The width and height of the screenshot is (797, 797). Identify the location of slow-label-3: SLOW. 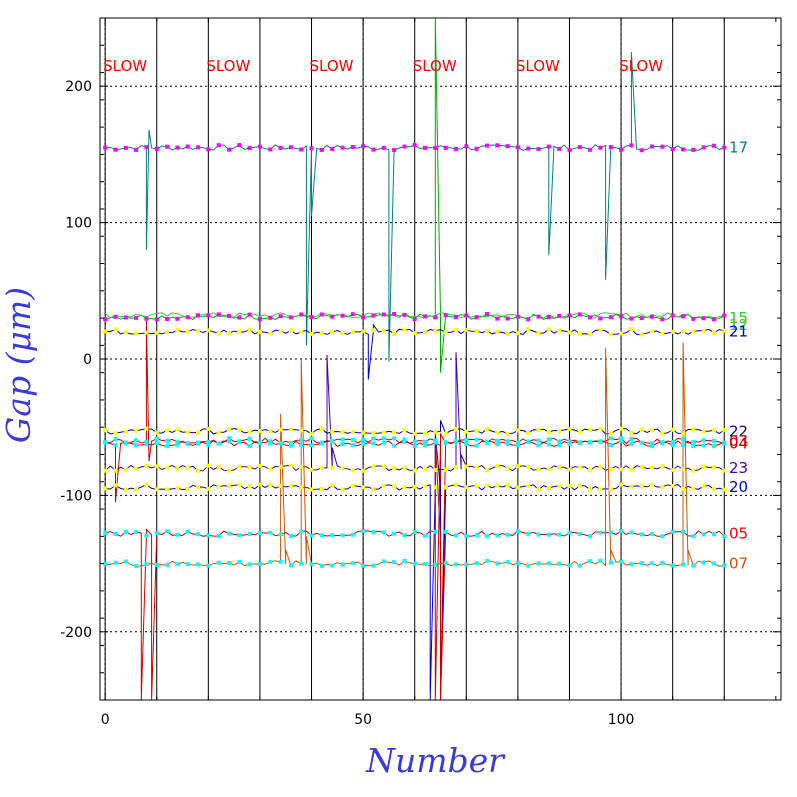
(435, 66).